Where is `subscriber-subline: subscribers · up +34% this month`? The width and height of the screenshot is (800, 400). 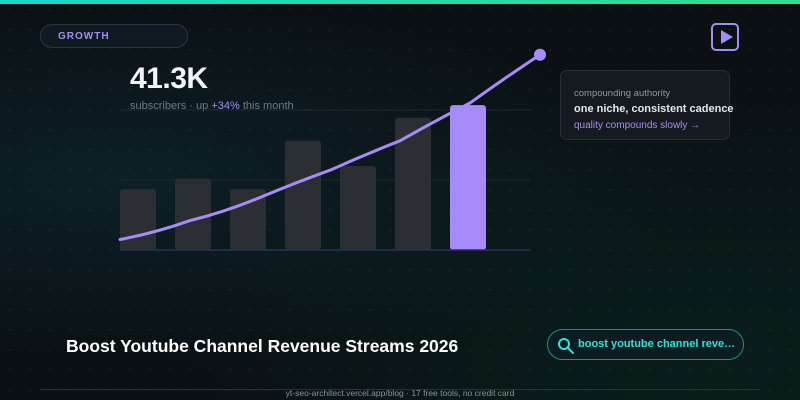 subscriber-subline: subscribers · up +34% this month is located at coordinates (212, 106).